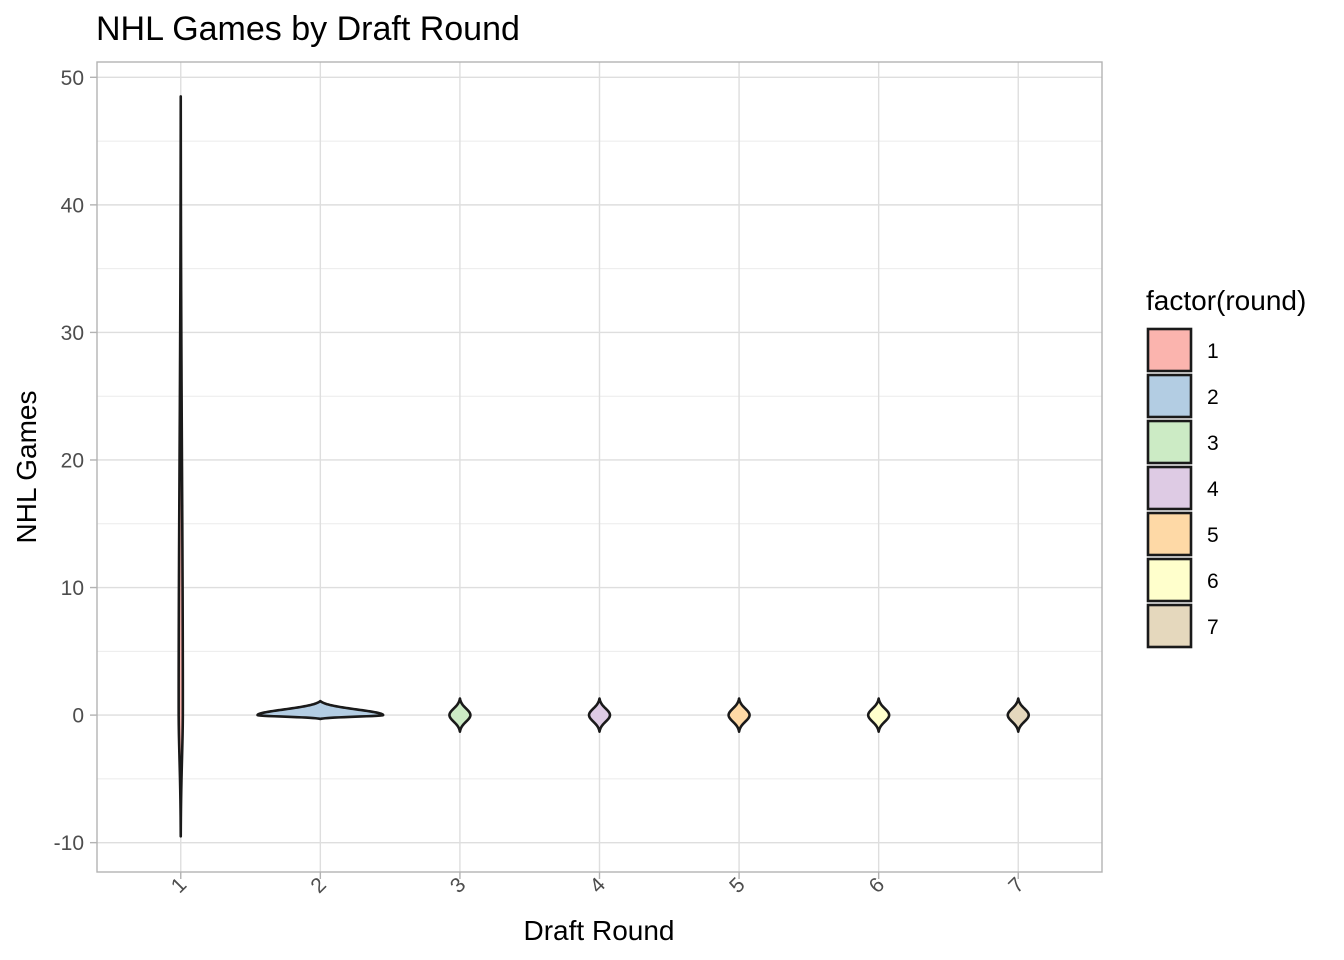 The width and height of the screenshot is (1344, 960). I want to click on chart-title: NHL Games by Draft Round, so click(308, 29).